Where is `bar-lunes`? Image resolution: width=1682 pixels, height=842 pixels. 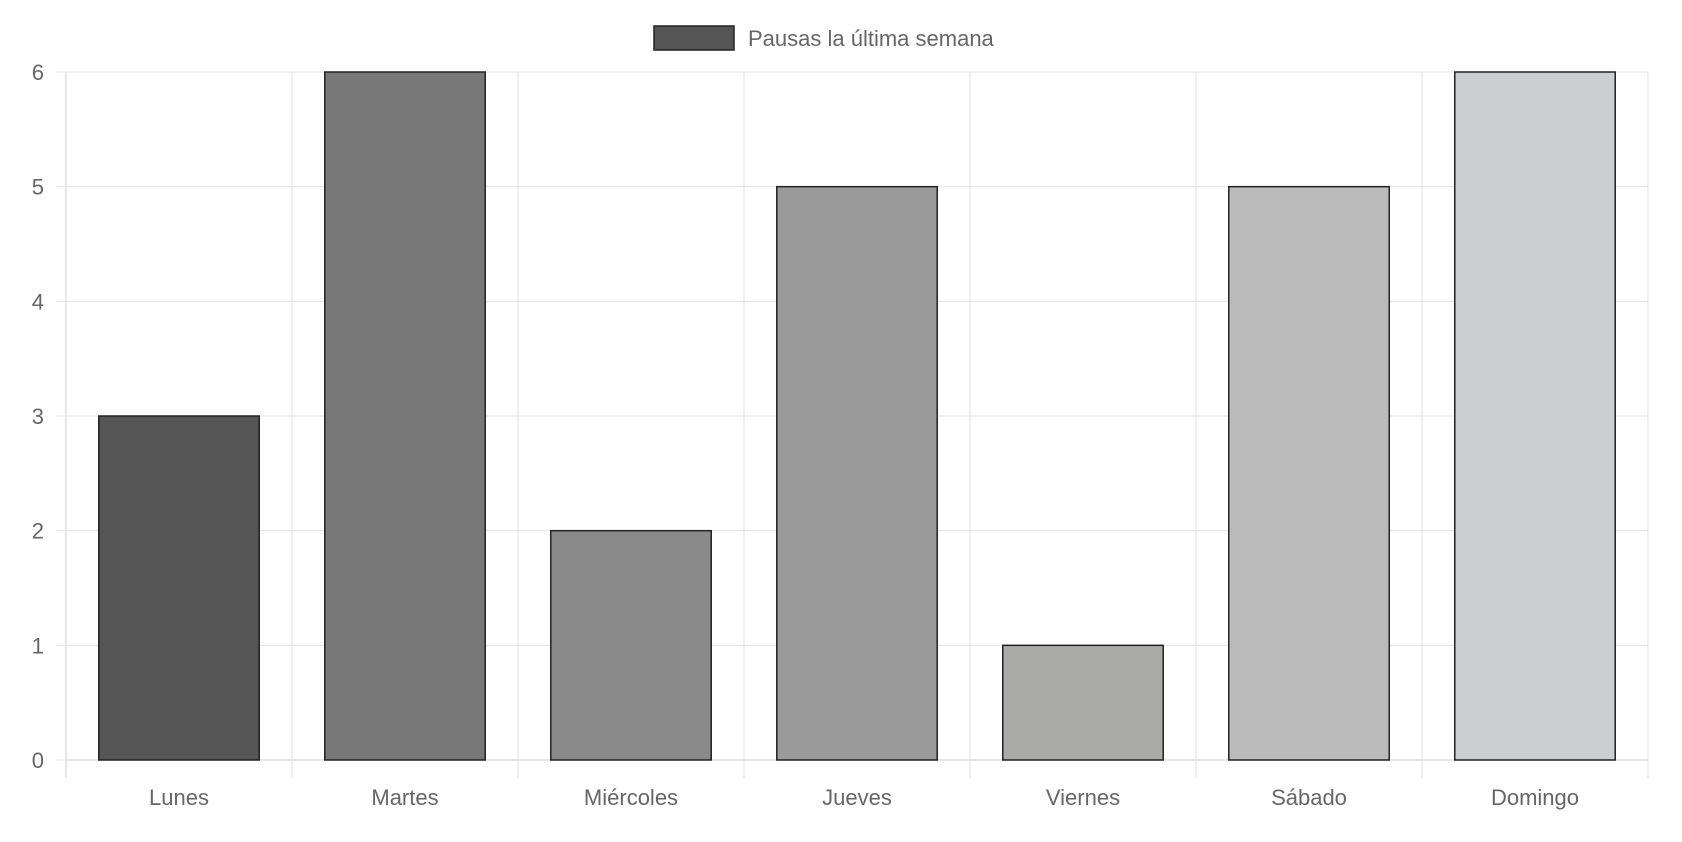 bar-lunes is located at coordinates (179, 588).